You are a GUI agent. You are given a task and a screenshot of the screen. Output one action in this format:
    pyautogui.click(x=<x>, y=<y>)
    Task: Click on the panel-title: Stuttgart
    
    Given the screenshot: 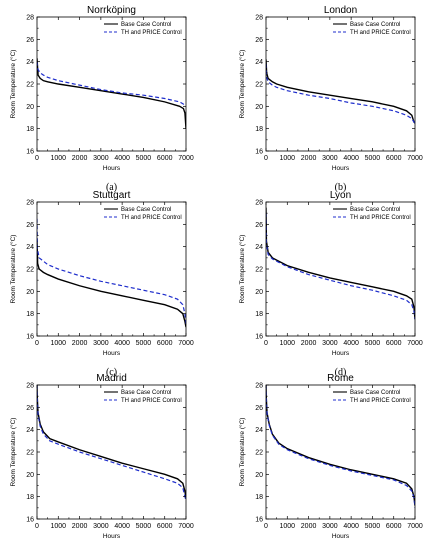 What is the action you would take?
    pyautogui.click(x=112, y=195)
    